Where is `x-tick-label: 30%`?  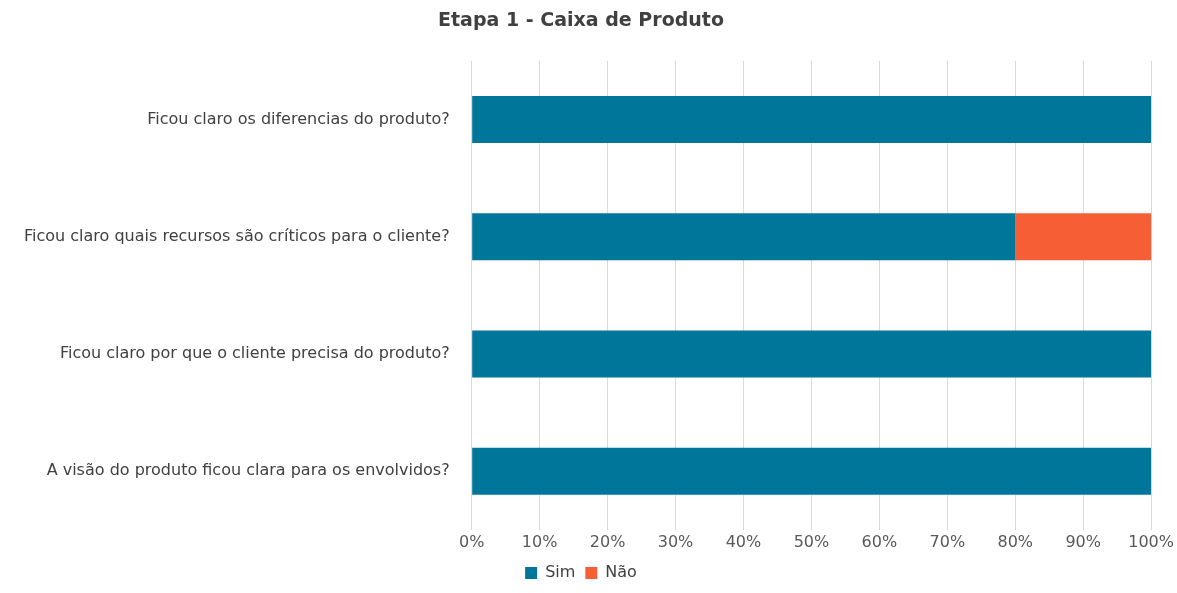 x-tick-label: 30% is located at coordinates (675, 541).